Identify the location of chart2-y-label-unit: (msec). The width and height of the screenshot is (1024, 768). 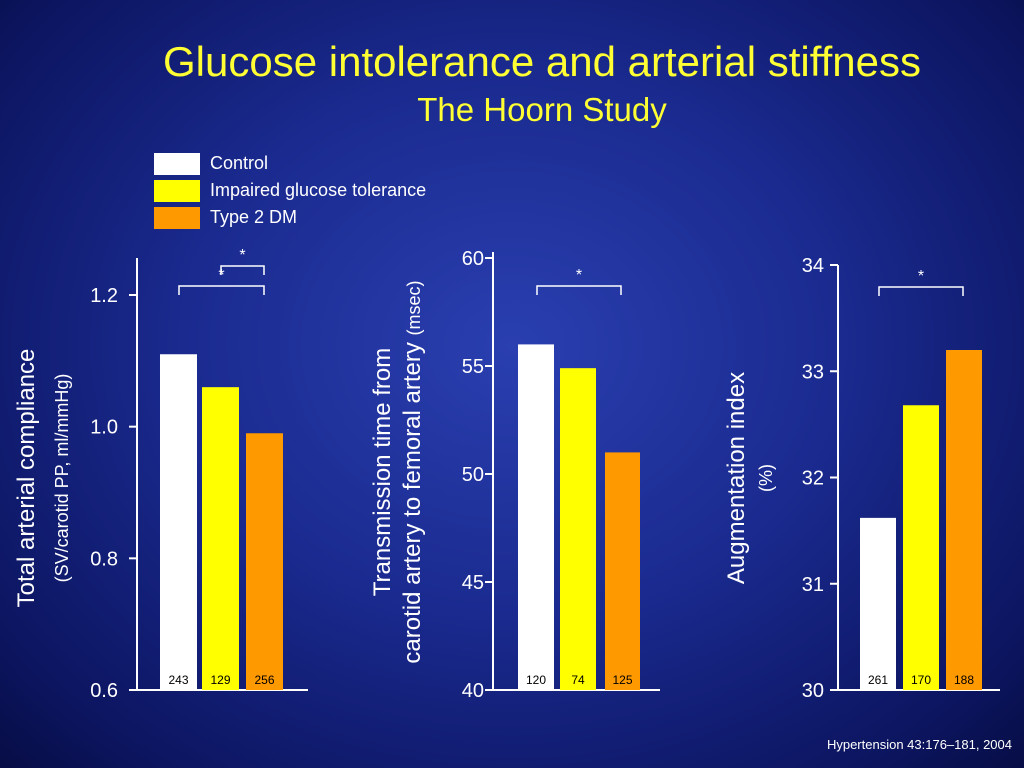
(414, 307).